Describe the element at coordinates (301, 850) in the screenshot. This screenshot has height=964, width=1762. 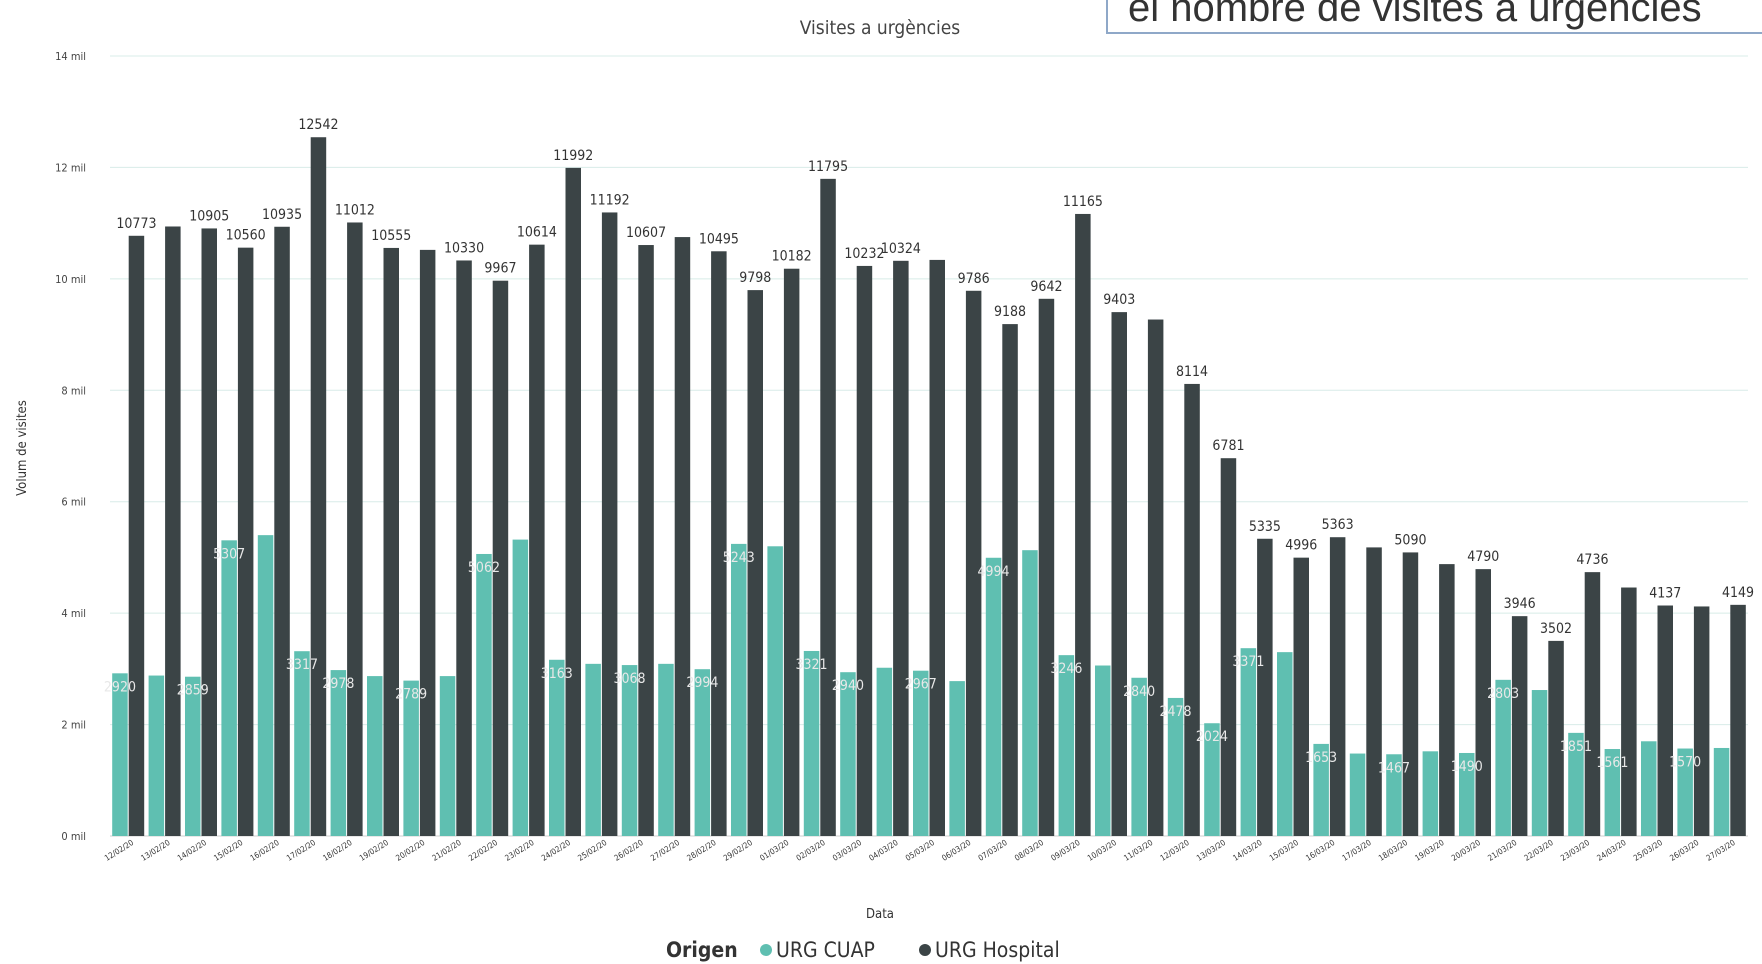
I see `x-tick-label: 17/02/20` at that location.